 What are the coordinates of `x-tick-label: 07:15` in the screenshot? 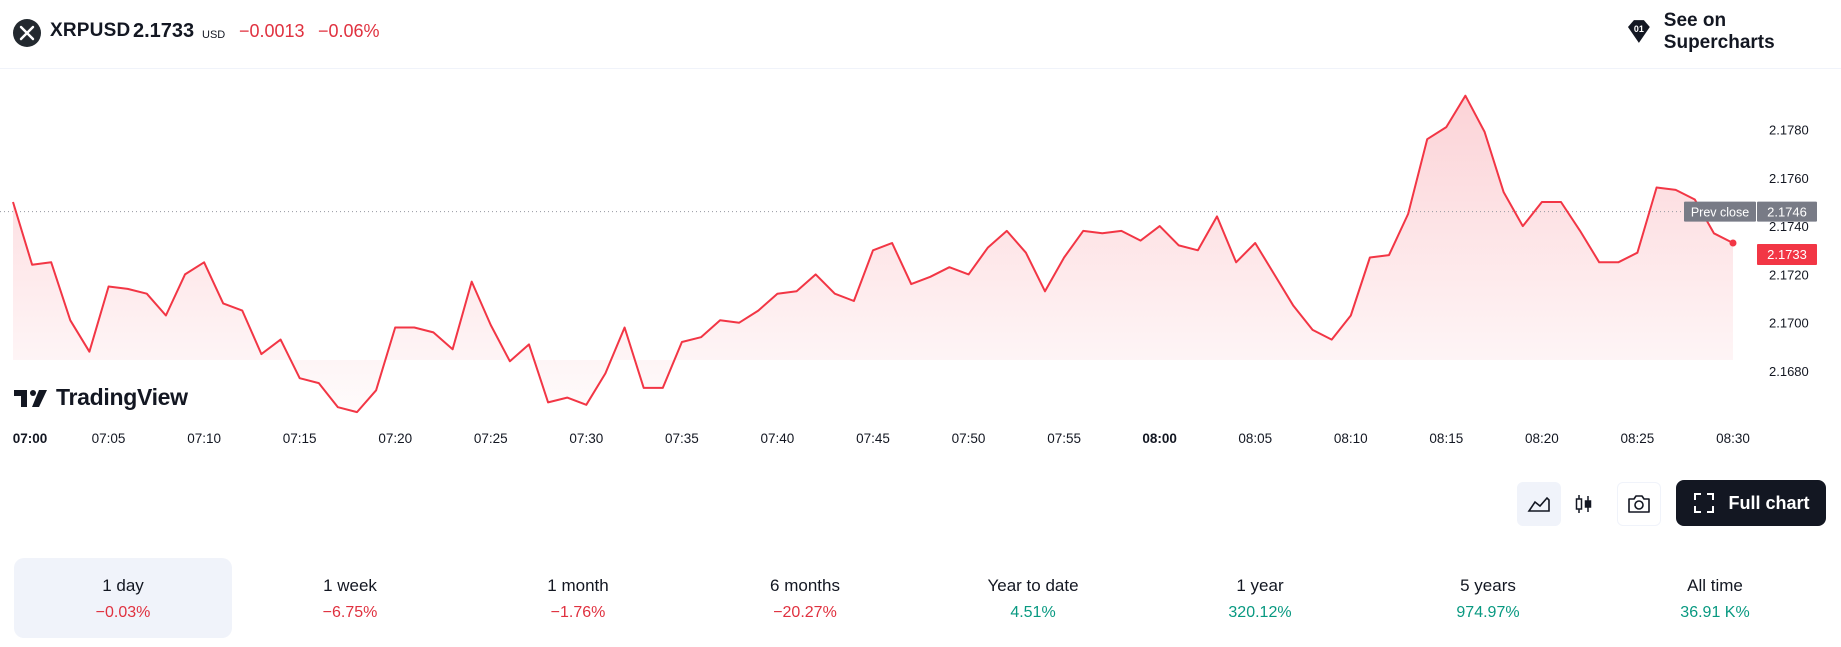 It's located at (300, 438).